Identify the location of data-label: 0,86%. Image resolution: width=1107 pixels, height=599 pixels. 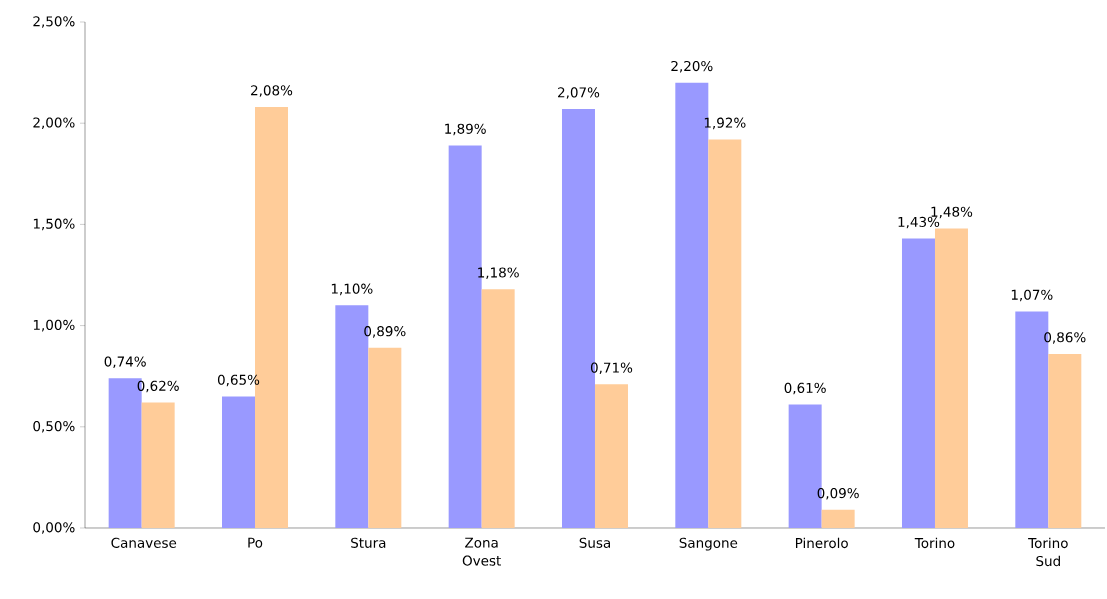
(1065, 338).